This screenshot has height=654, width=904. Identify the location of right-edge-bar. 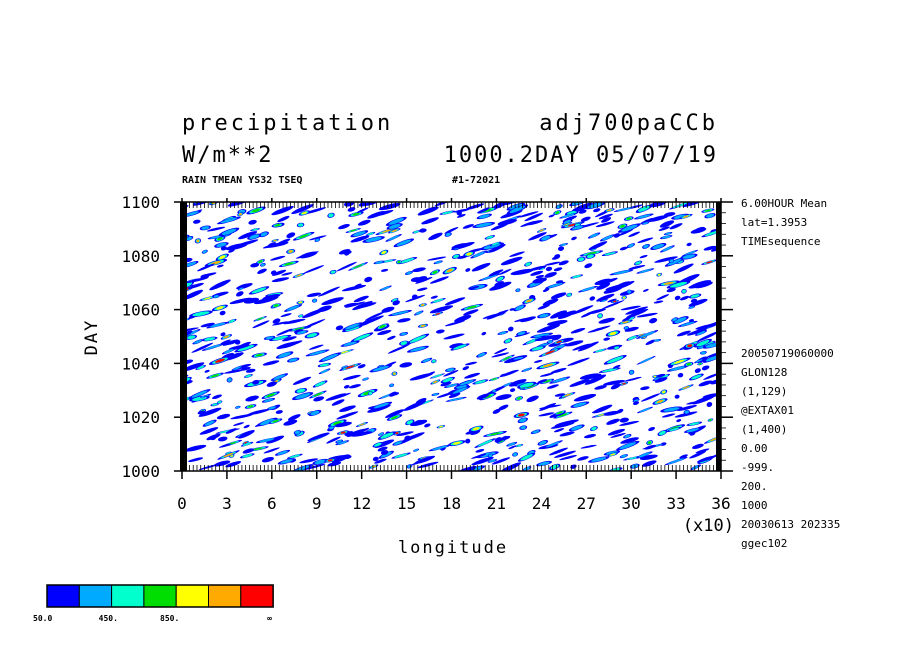
(718, 336).